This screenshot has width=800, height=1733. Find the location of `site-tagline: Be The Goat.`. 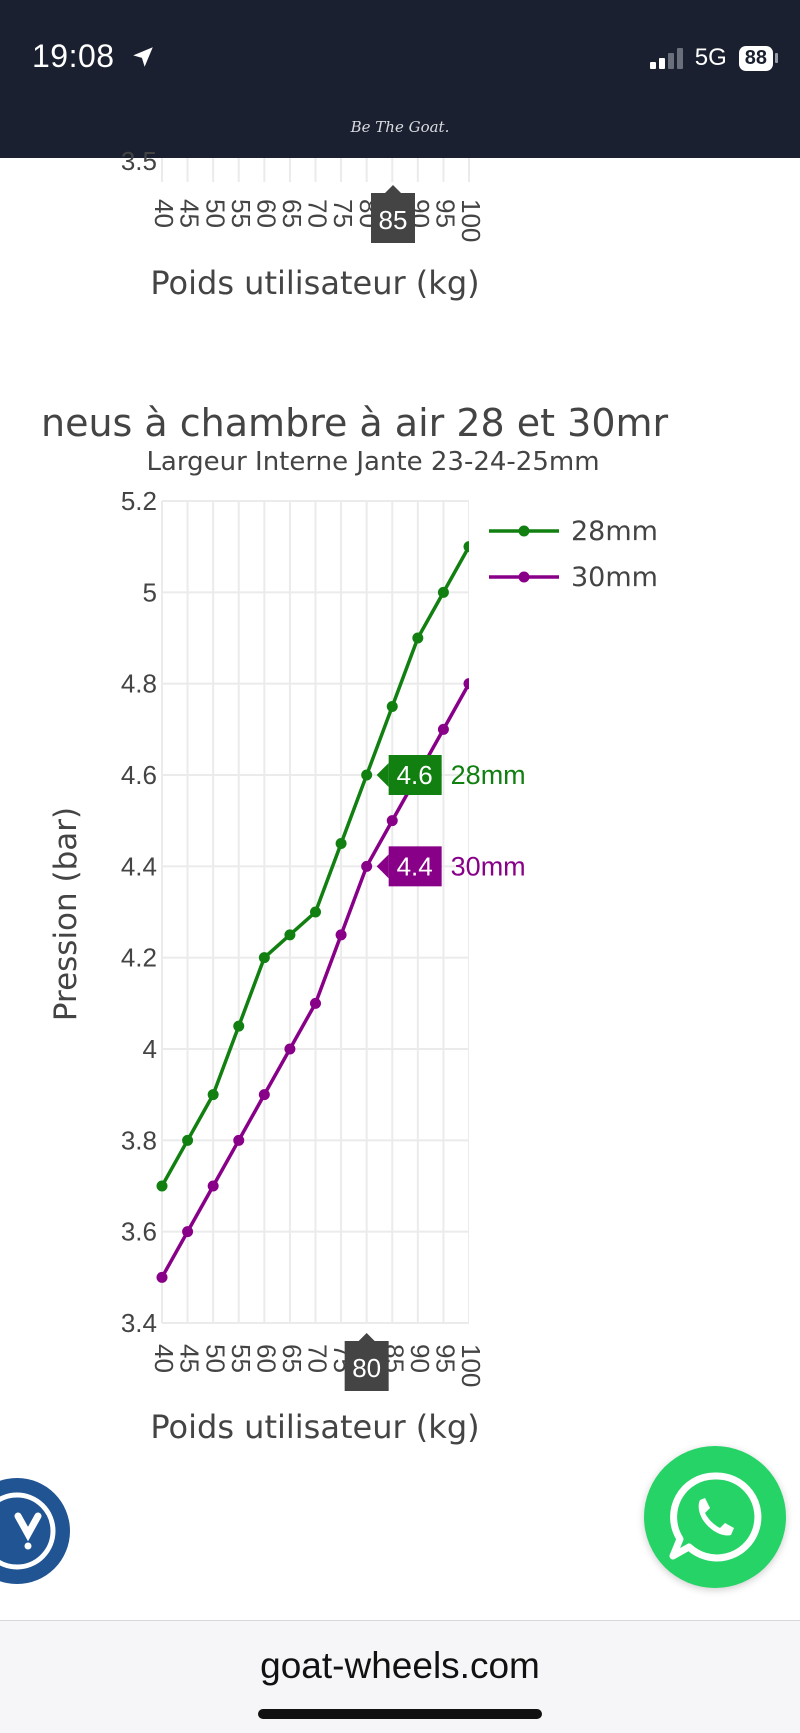

site-tagline: Be The Goat. is located at coordinates (400, 127).